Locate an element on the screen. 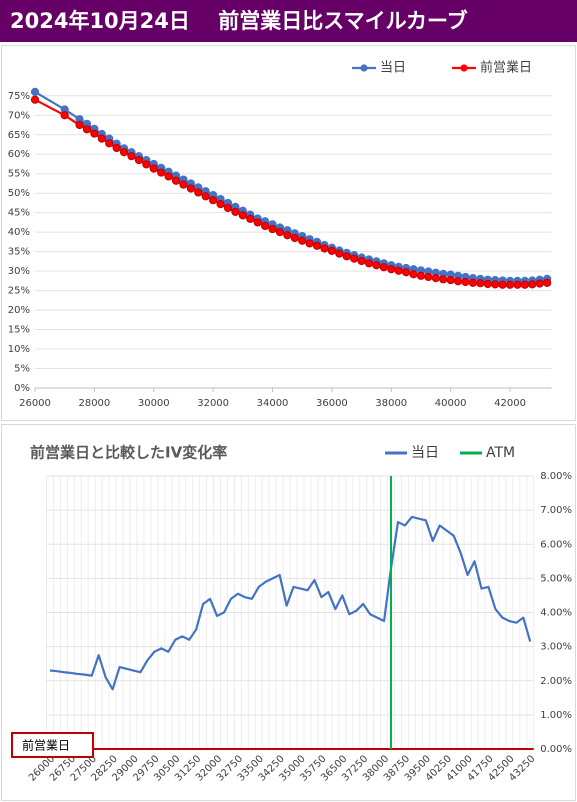 The image size is (577, 802). annotation-box is located at coordinates (52, 745).